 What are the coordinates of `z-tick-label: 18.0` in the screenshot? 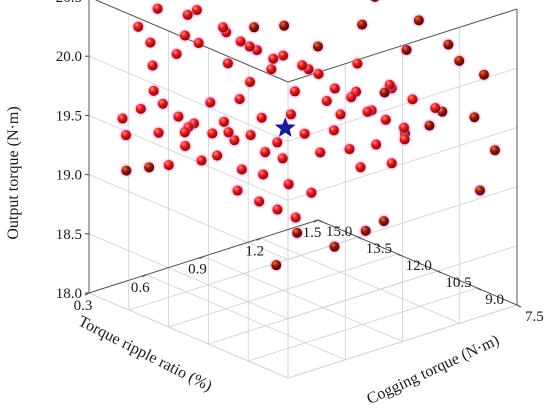 It's located at (69, 294).